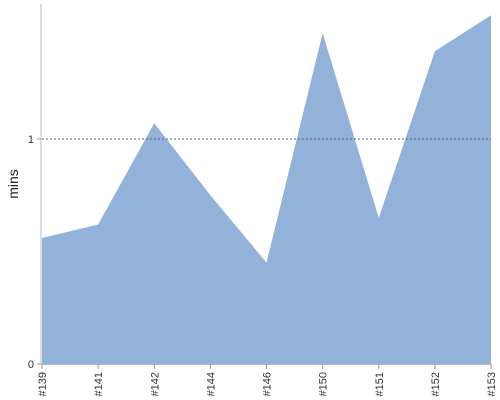  What do you see at coordinates (31, 140) in the screenshot?
I see `y-tick-label-1: 1` at bounding box center [31, 140].